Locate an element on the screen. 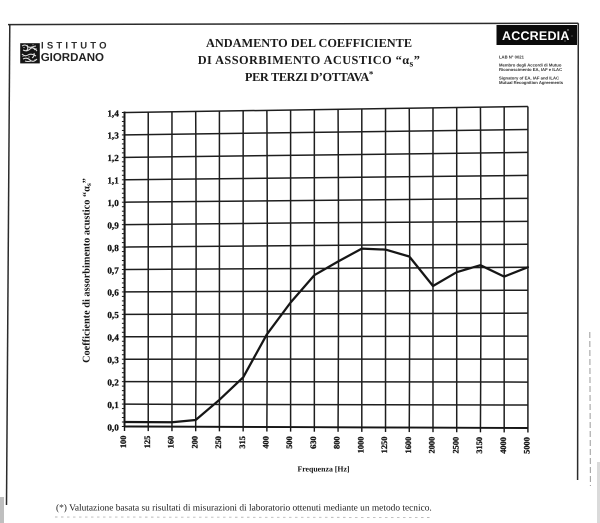 The width and height of the screenshot is (600, 523). svg-text: Frequenza [Hz] is located at coordinates (323, 469).